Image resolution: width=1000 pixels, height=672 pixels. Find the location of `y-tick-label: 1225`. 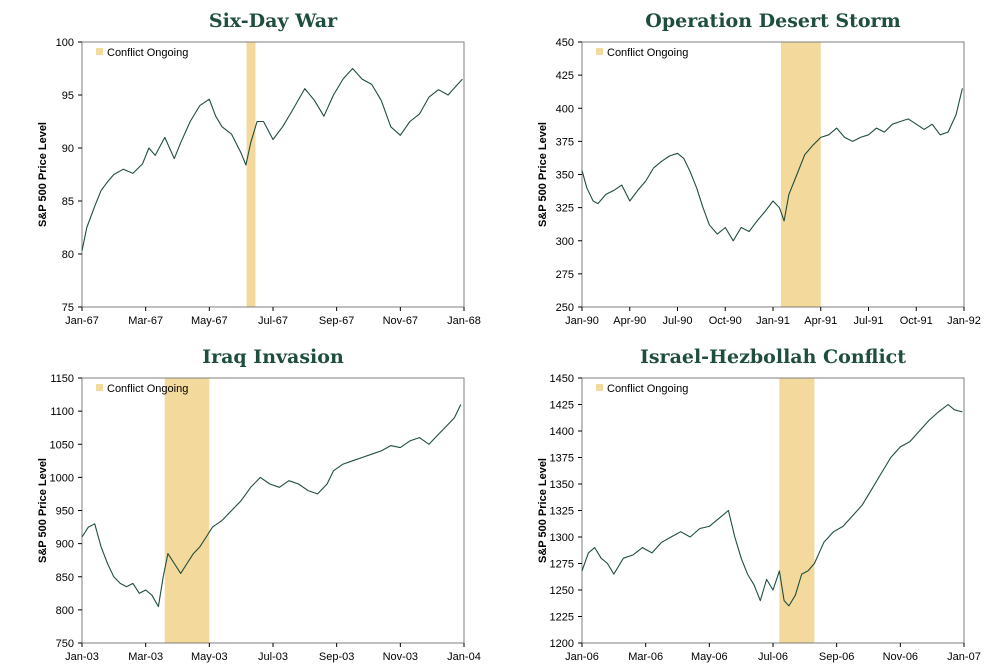

y-tick-label: 1225 is located at coordinates (562, 618).